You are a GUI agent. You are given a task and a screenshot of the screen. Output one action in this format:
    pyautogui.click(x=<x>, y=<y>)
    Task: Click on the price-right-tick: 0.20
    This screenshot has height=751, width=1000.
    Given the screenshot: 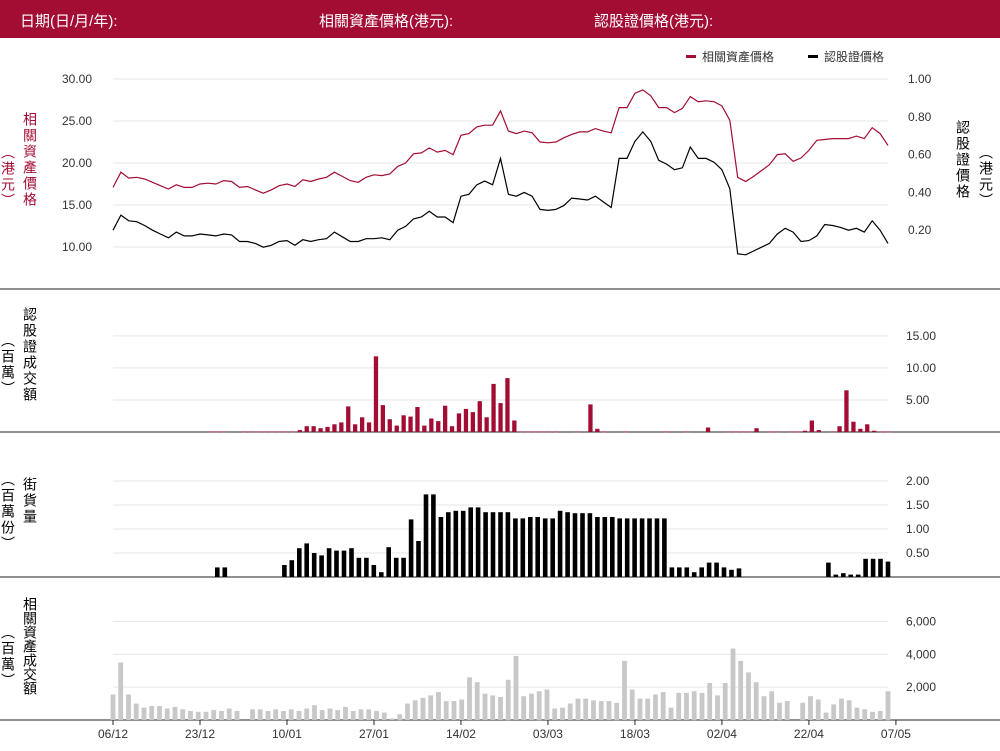 What is the action you would take?
    pyautogui.click(x=920, y=230)
    